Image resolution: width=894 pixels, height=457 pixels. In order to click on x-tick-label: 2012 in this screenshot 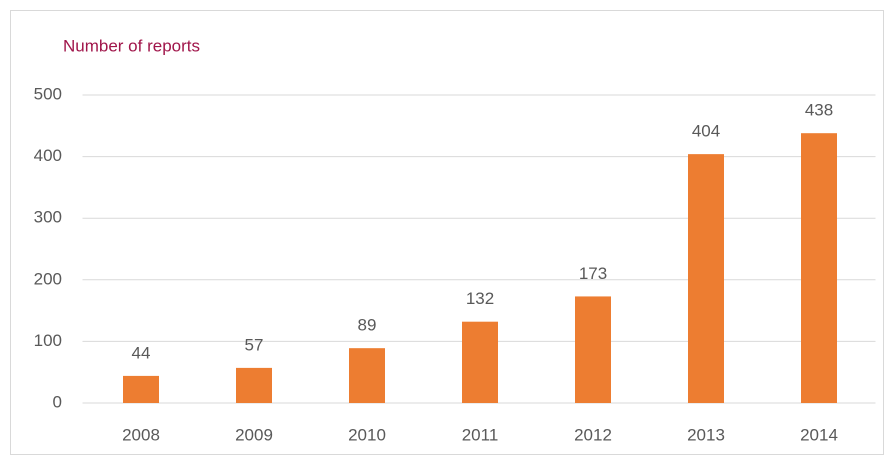, I will do `click(593, 434)`.